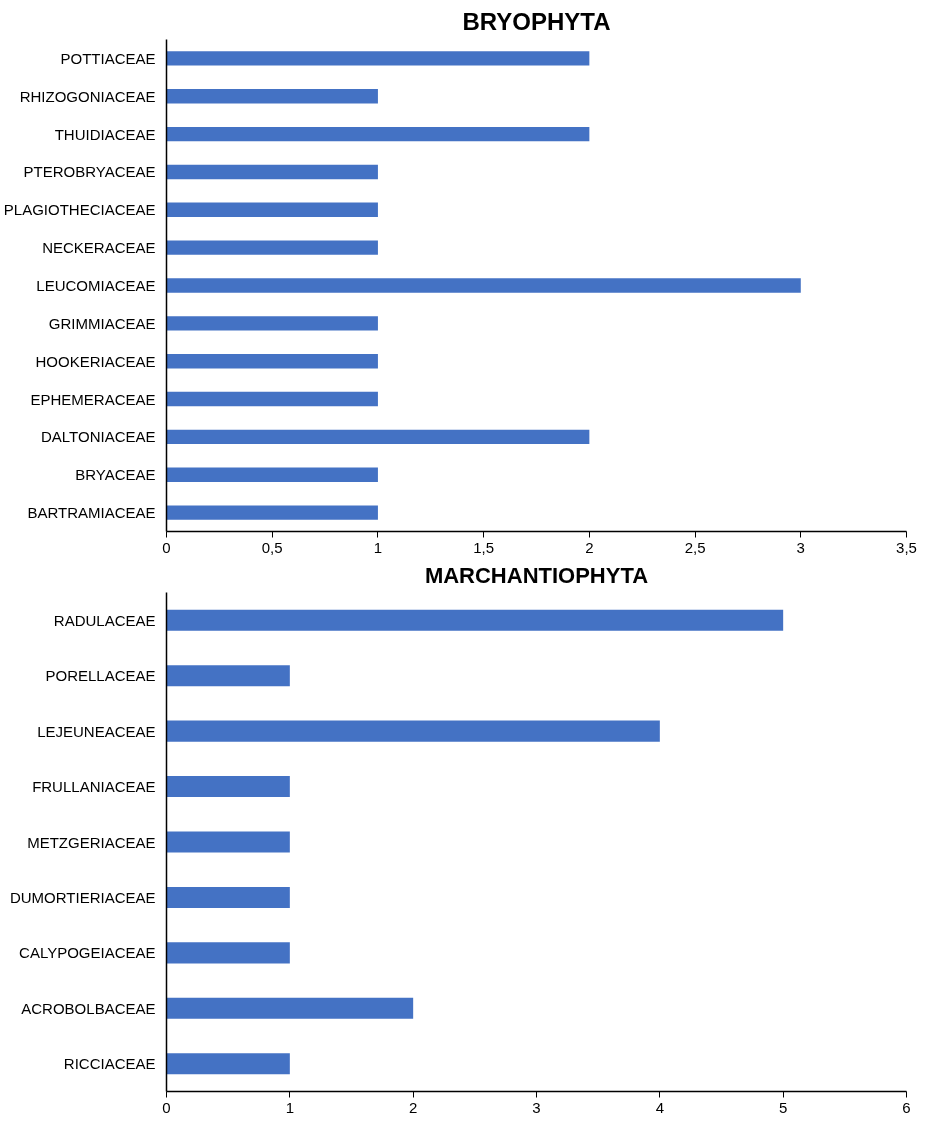 The image size is (931, 1124). What do you see at coordinates (99, 248) in the screenshot?
I see `y-tick-label: NECKERACEAE` at bounding box center [99, 248].